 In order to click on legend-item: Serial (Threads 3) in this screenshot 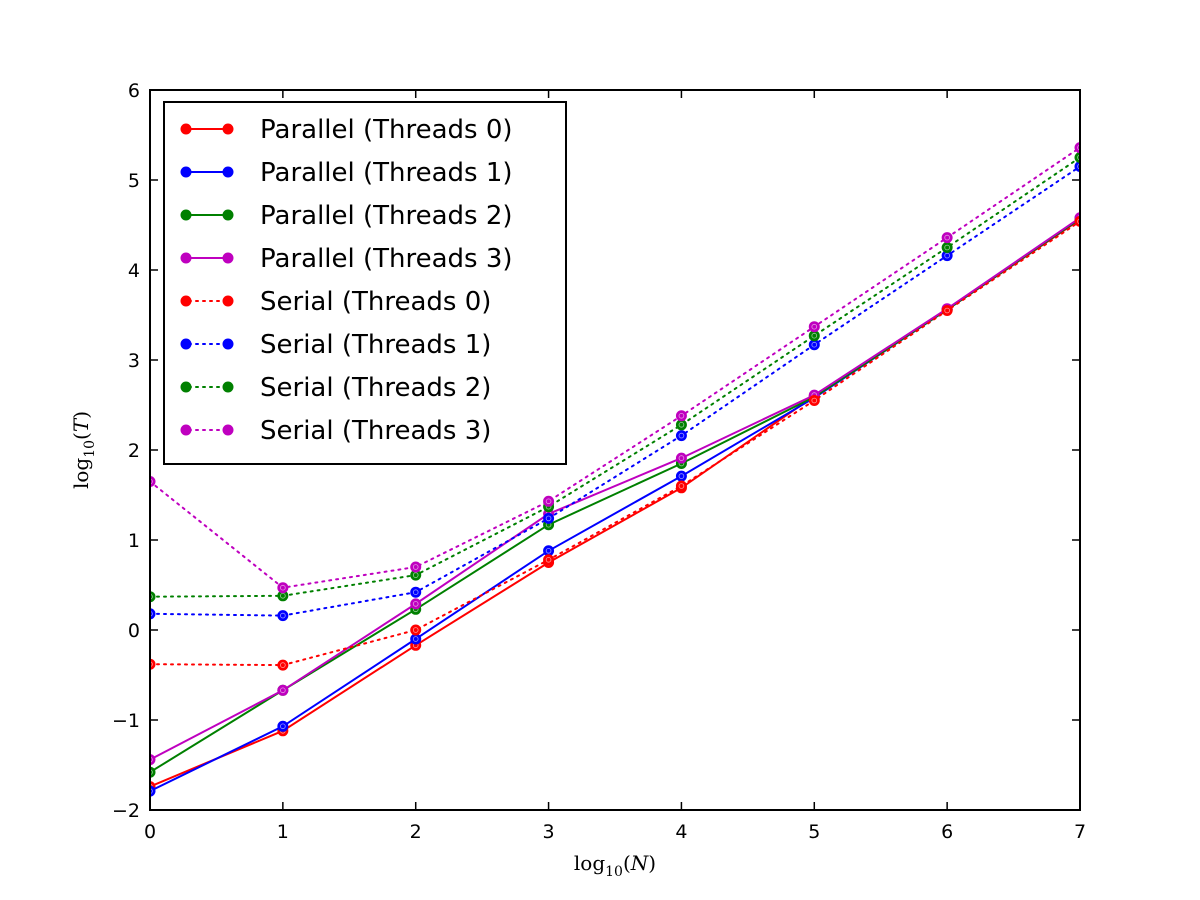, I will do `click(335, 431)`.